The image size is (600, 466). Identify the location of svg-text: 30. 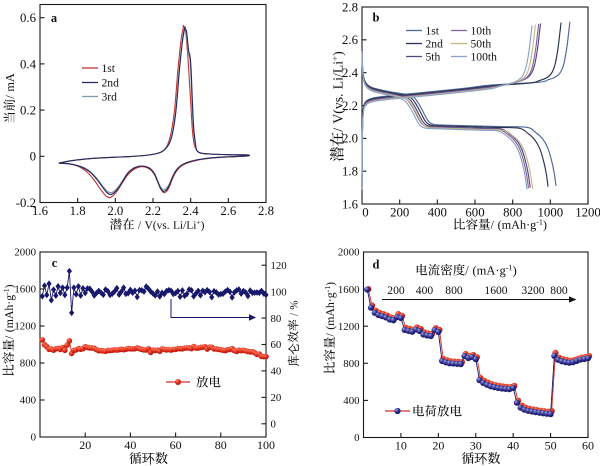
(476, 446).